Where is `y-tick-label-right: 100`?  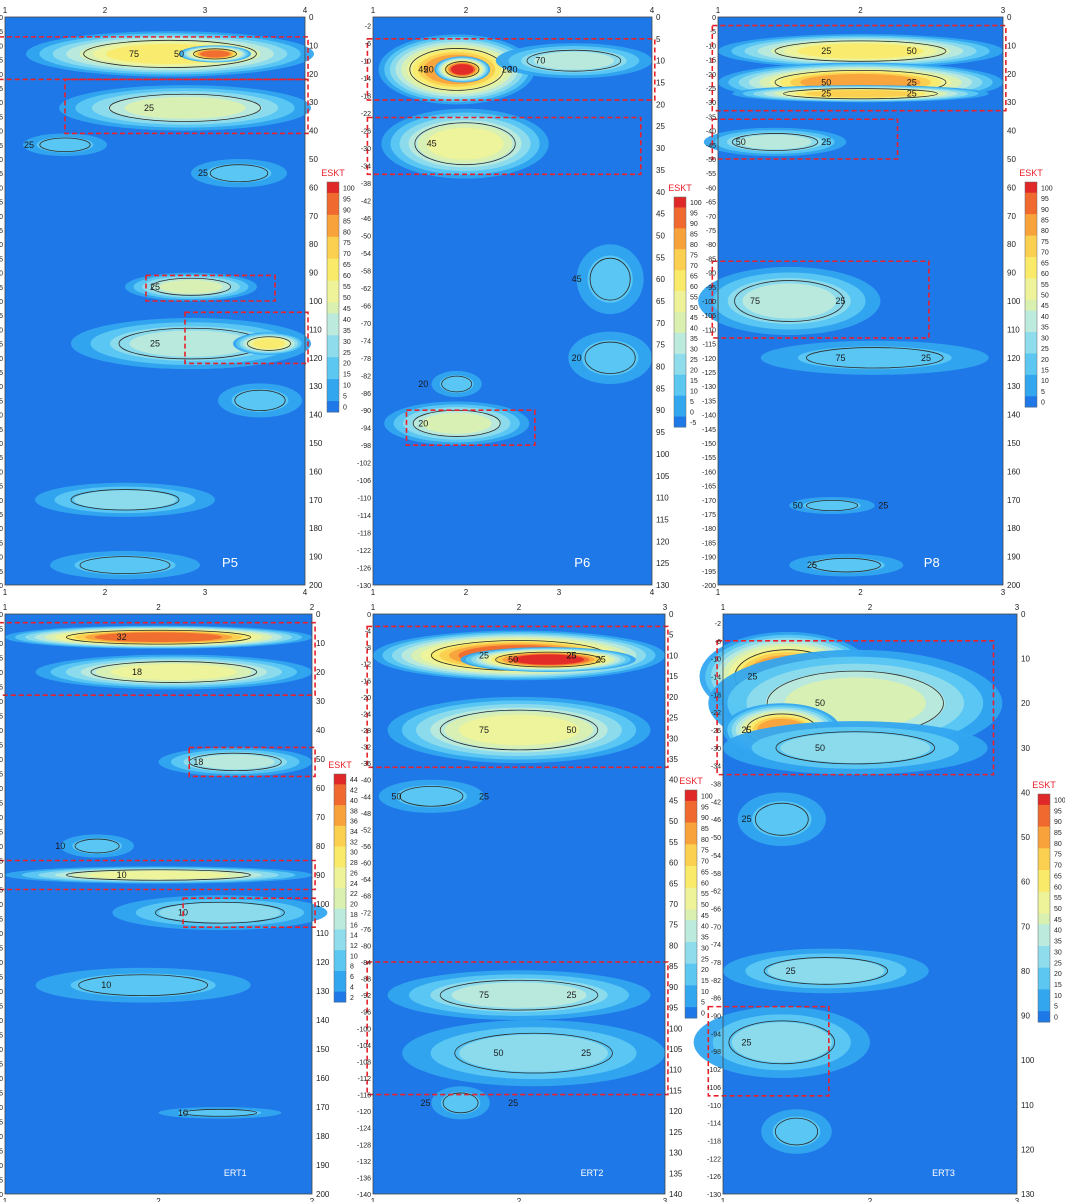 y-tick-label-right: 100 is located at coordinates (323, 904).